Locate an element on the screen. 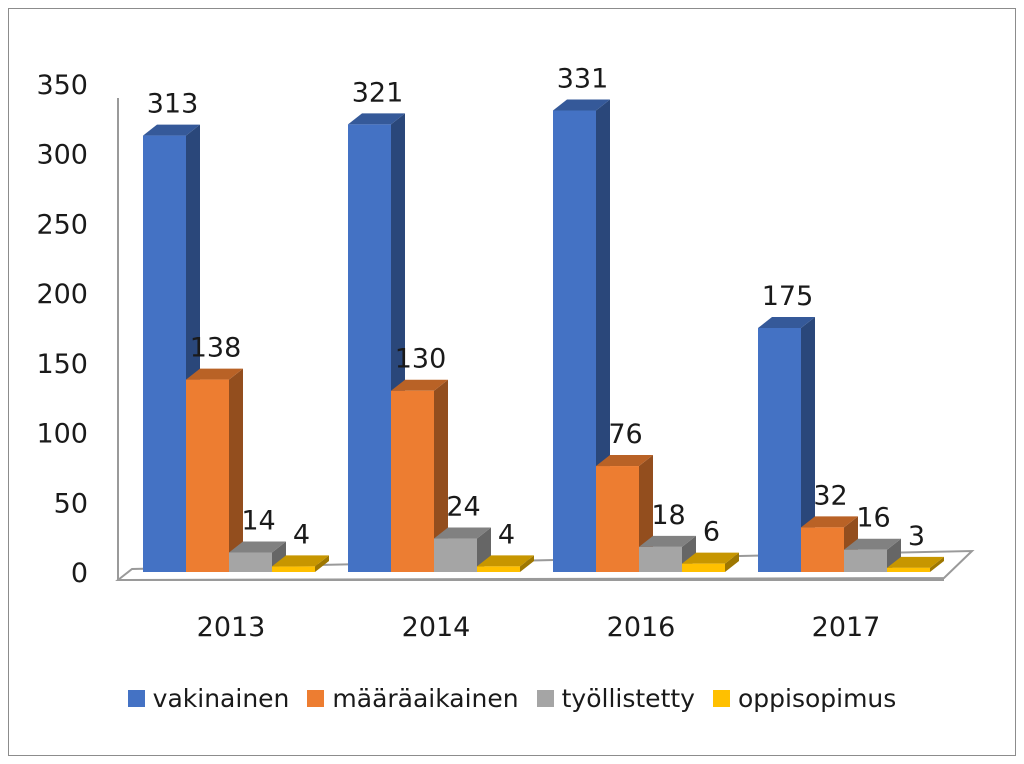  data-label: 76 is located at coordinates (625, 434).